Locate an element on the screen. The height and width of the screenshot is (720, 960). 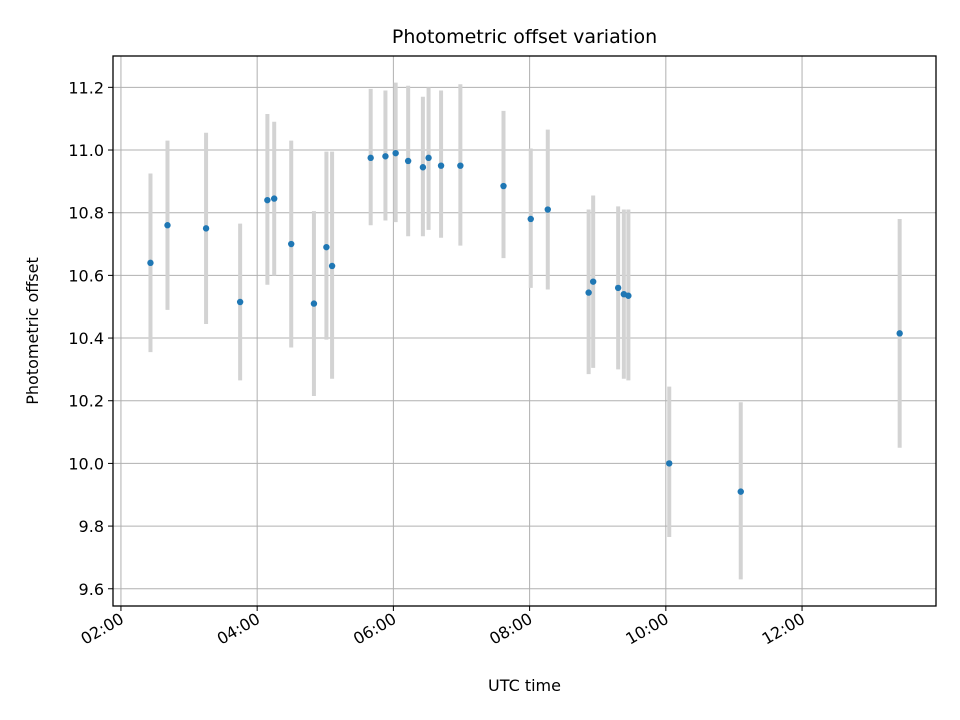
y-tick-label: 10.8 is located at coordinates (86, 213).